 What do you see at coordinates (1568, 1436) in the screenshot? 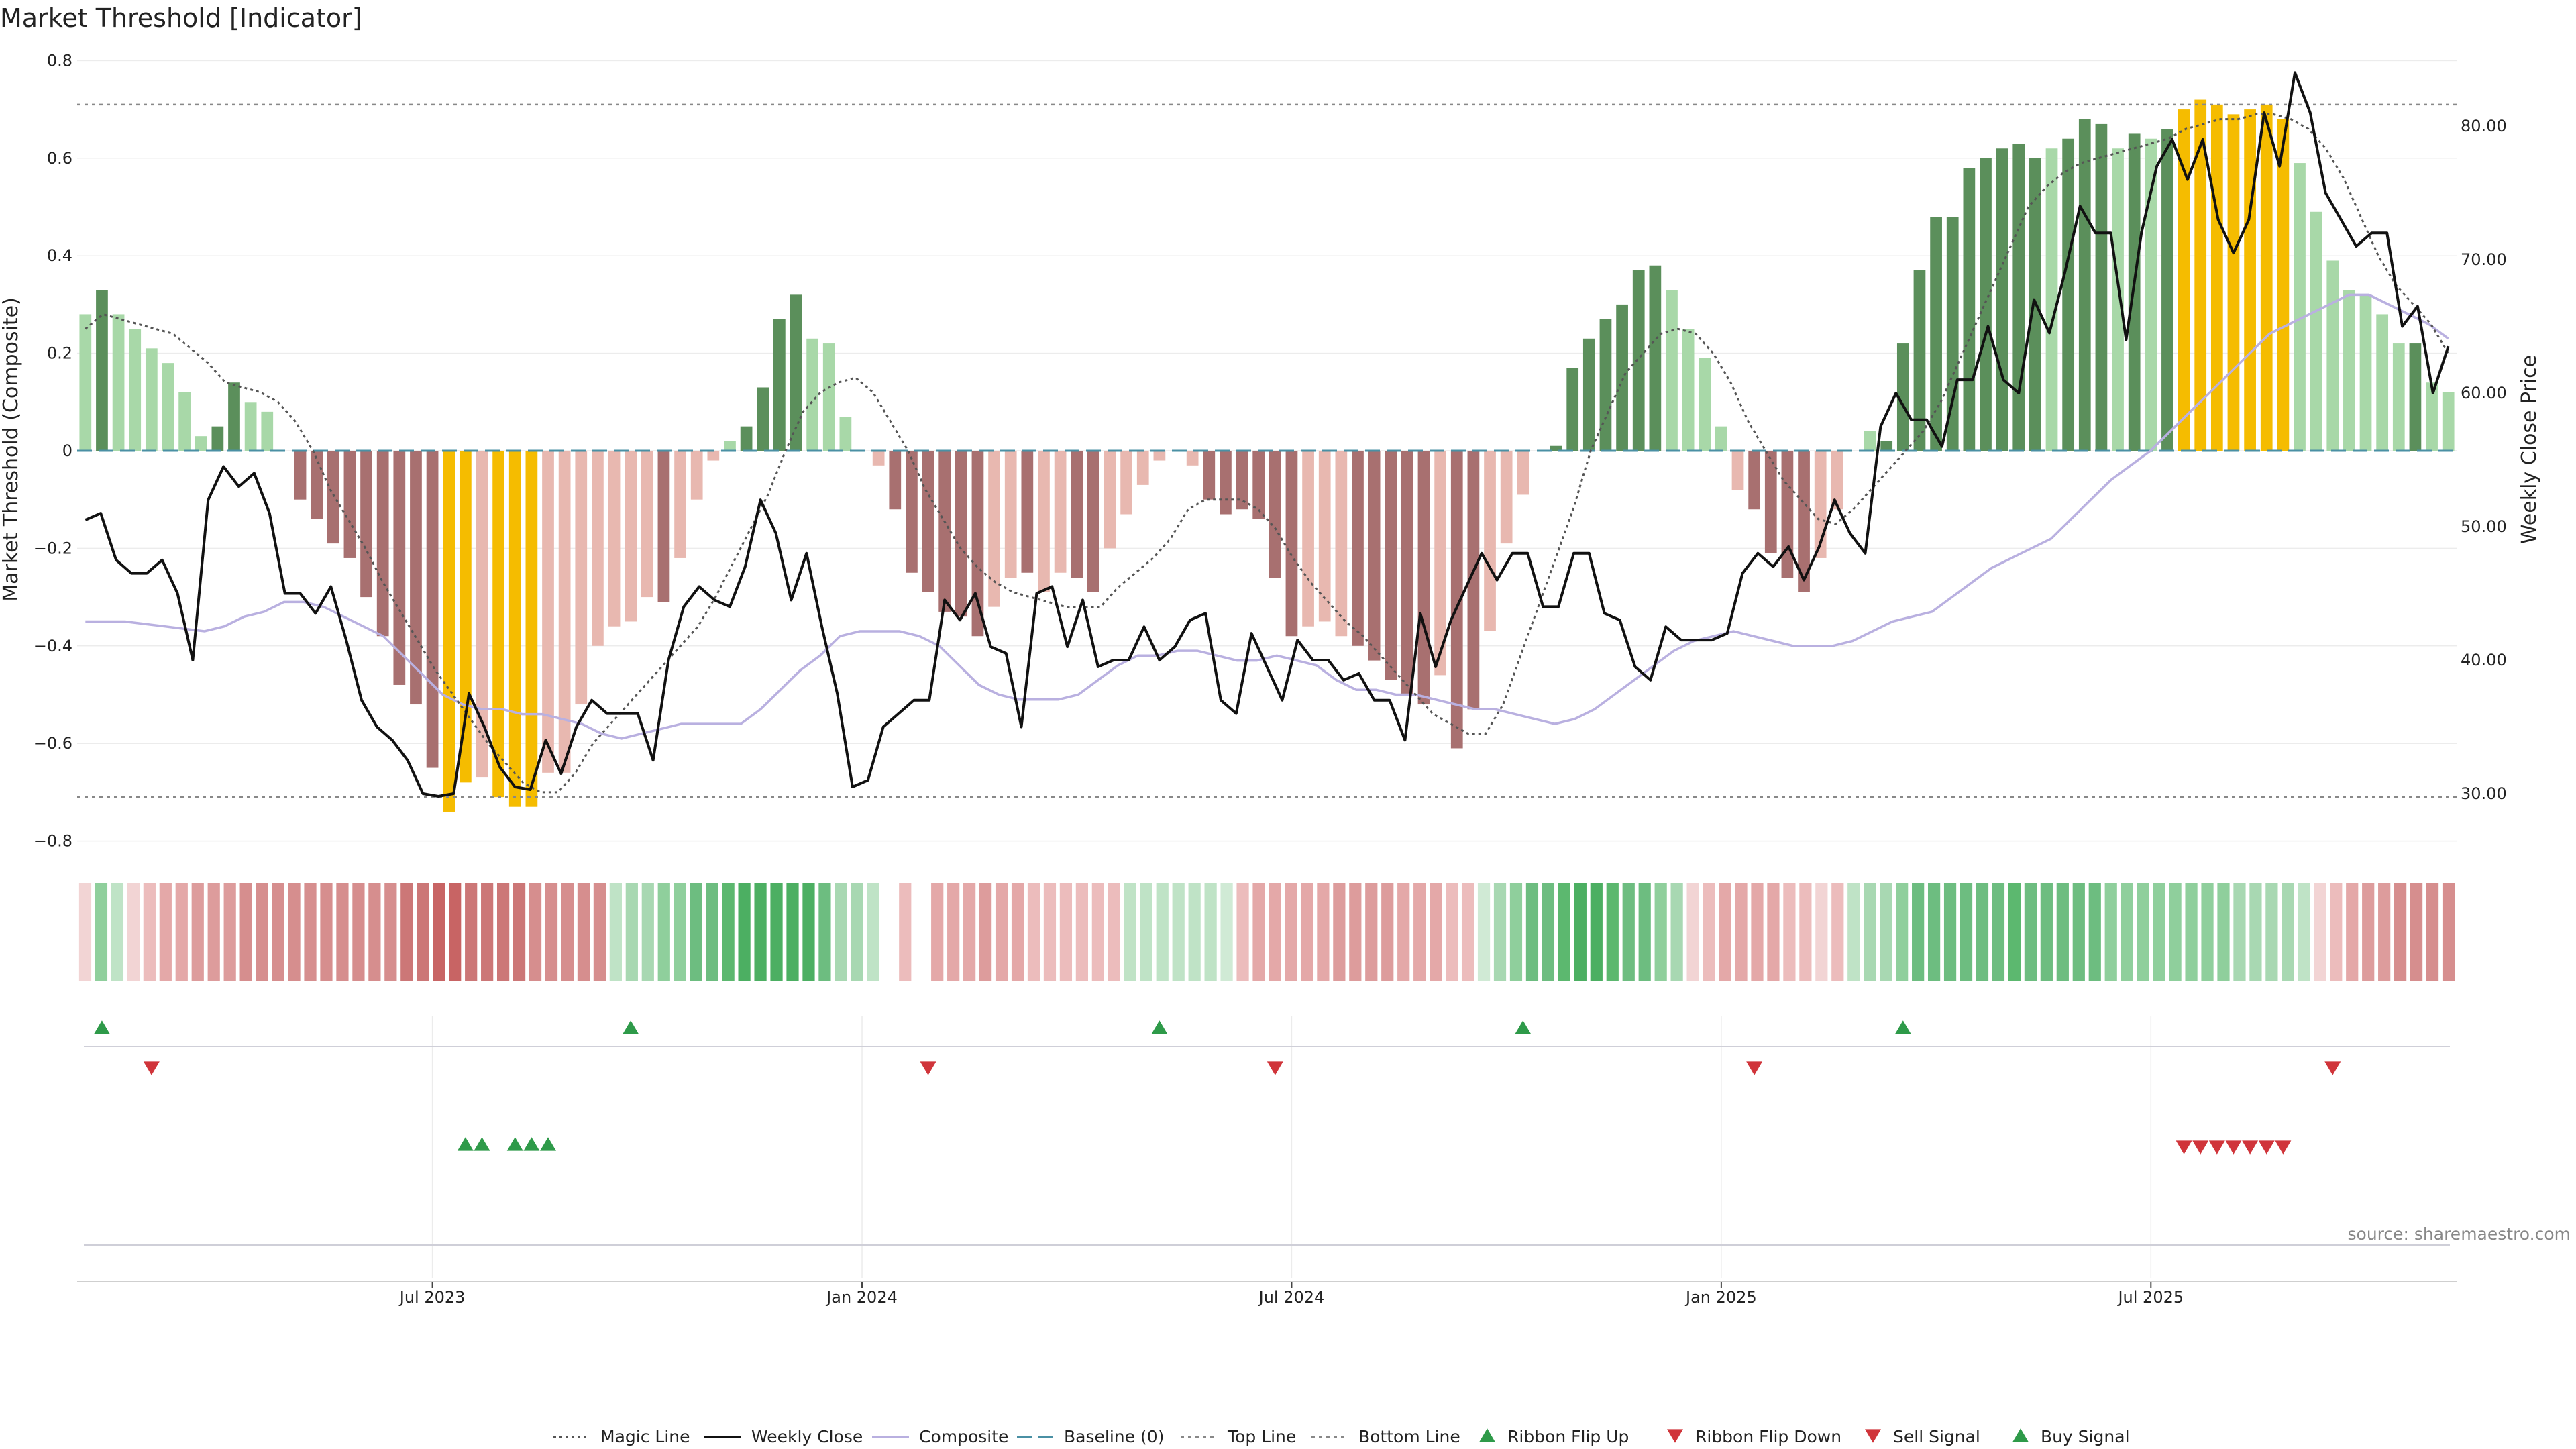
I see `legend-label-ribbon-flip-up: Ribbon Flip Up` at bounding box center [1568, 1436].